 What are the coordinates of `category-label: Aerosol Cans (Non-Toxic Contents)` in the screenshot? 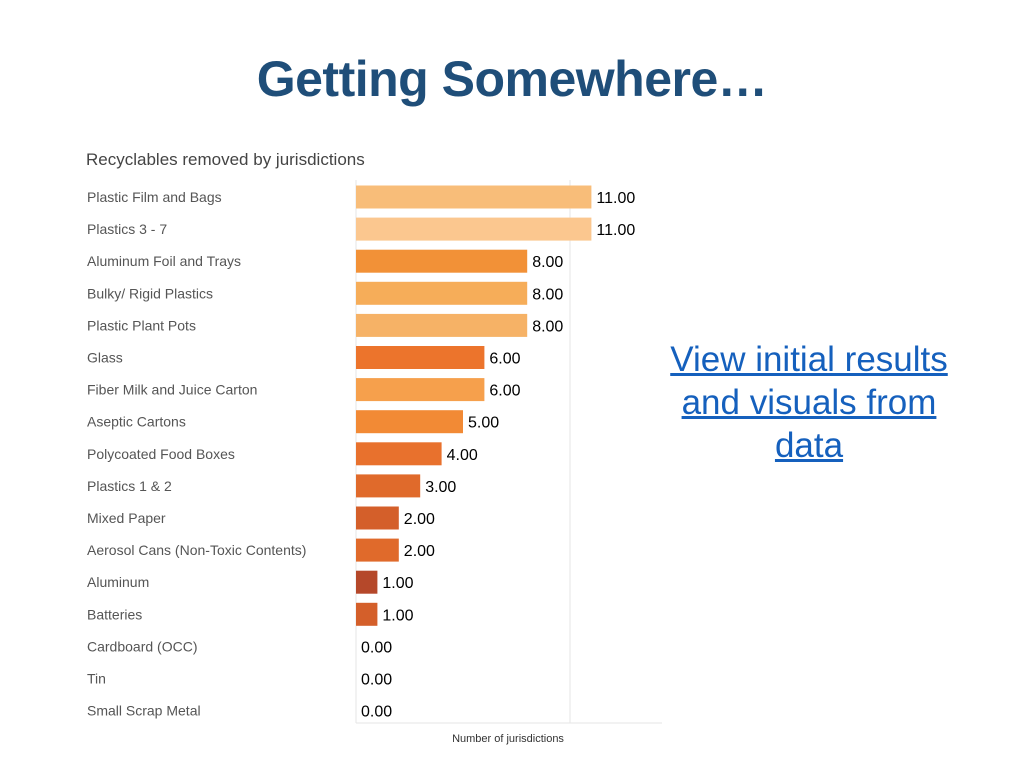 It's located at (196, 550).